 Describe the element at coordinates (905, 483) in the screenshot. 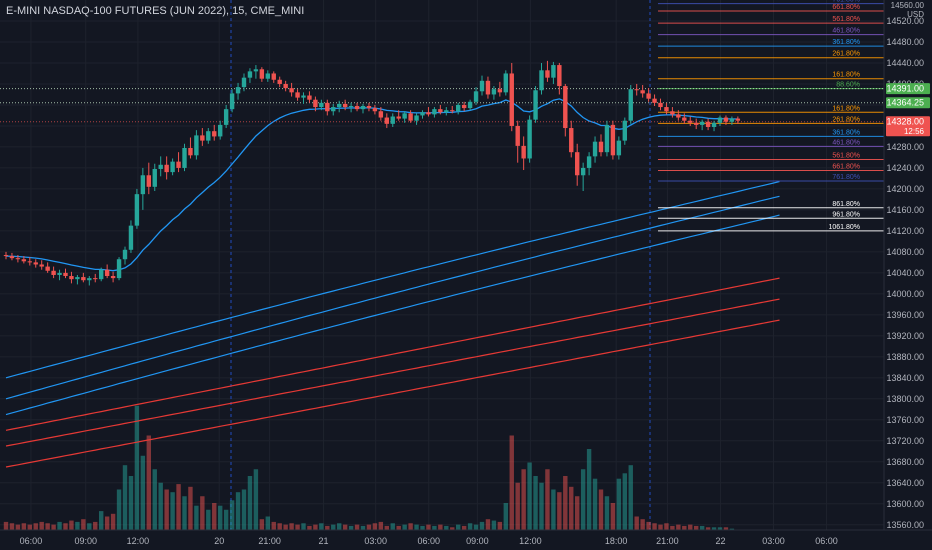

I see `price-tick-label: 13640.00` at that location.